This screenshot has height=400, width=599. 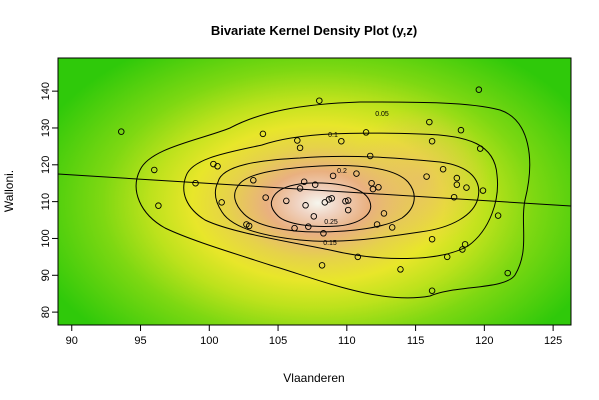 What do you see at coordinates (46, 238) in the screenshot?
I see `y-tick-label: 100` at bounding box center [46, 238].